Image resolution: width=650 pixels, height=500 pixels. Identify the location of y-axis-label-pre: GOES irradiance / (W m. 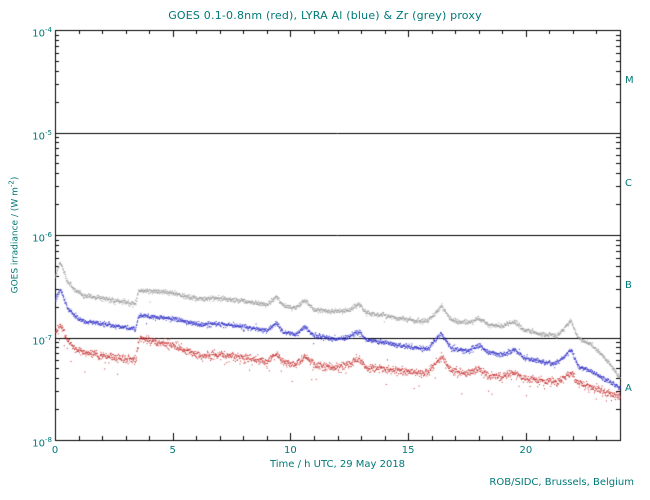
(15, 240).